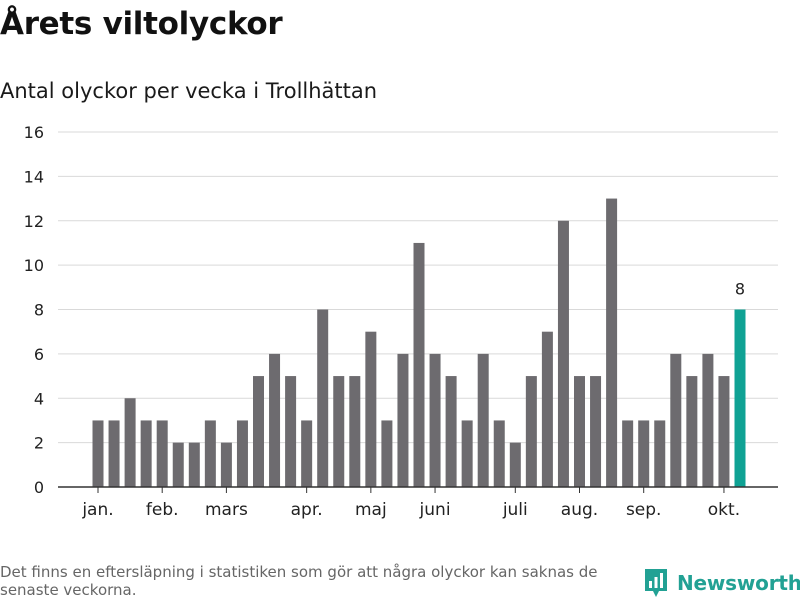  What do you see at coordinates (39, 487) in the screenshot?
I see `y-tick-label: 0` at bounding box center [39, 487].